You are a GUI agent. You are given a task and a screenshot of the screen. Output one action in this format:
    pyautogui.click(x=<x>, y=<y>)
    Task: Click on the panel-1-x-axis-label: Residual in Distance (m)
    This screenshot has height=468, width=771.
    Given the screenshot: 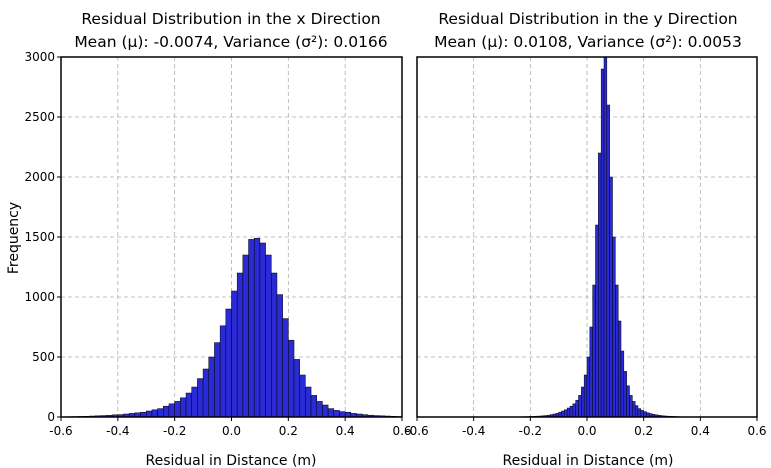 What is the action you would take?
    pyautogui.click(x=230, y=460)
    